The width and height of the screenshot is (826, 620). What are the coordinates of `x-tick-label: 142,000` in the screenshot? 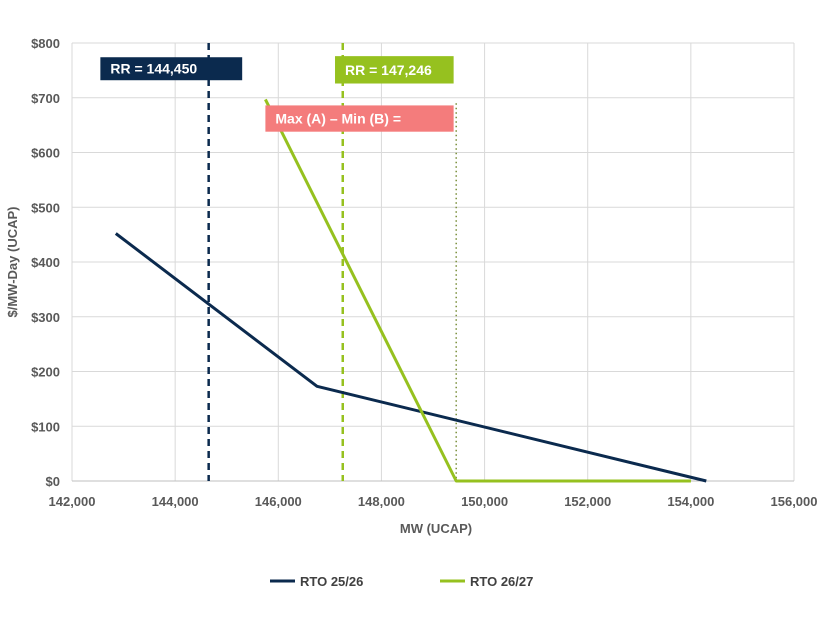 It's located at (72, 501).